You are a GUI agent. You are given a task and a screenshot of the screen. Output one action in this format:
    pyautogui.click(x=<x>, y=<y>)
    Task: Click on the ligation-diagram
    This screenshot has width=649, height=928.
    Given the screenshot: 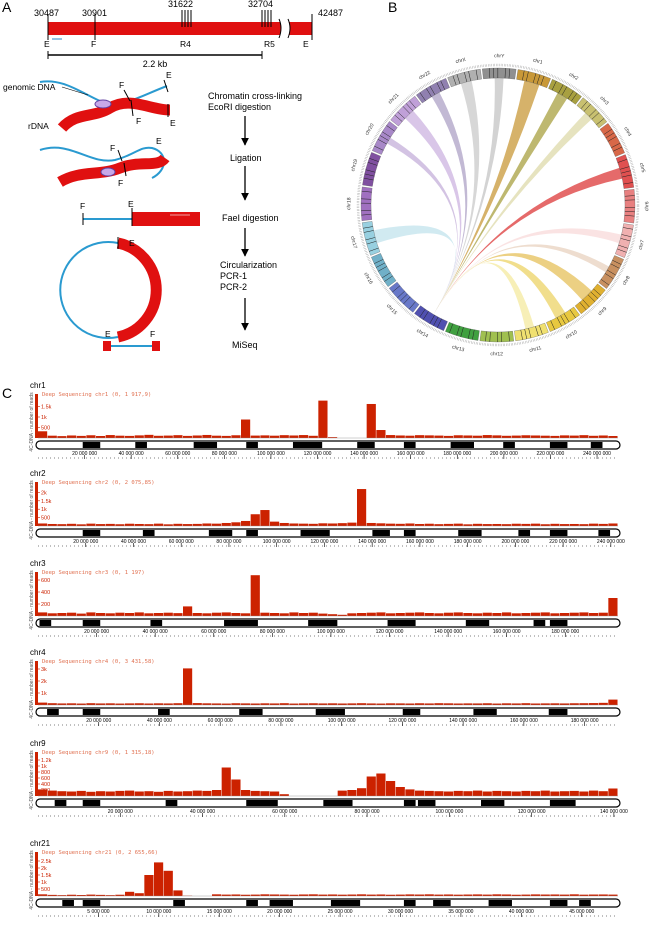 What is the action you would take?
    pyautogui.click(x=104, y=166)
    